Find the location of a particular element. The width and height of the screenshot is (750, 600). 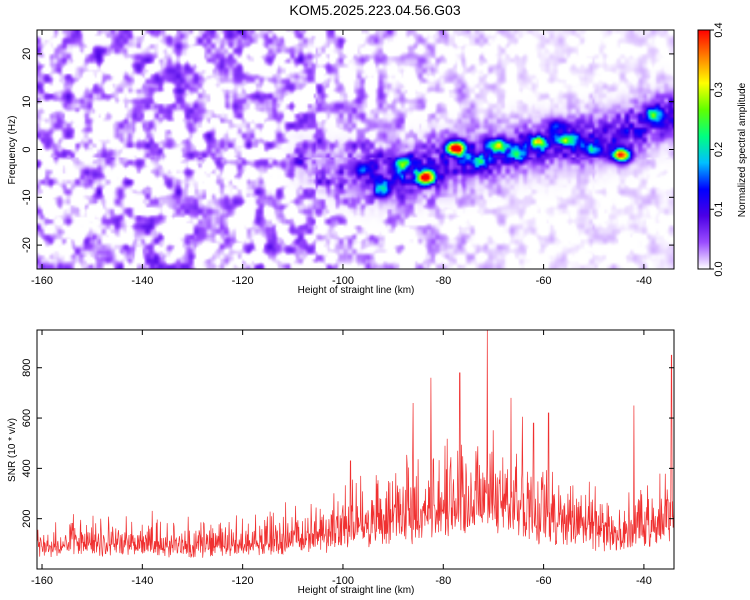

spectrogram-y-label: Frequency (Hz) is located at coordinates (12, 150).